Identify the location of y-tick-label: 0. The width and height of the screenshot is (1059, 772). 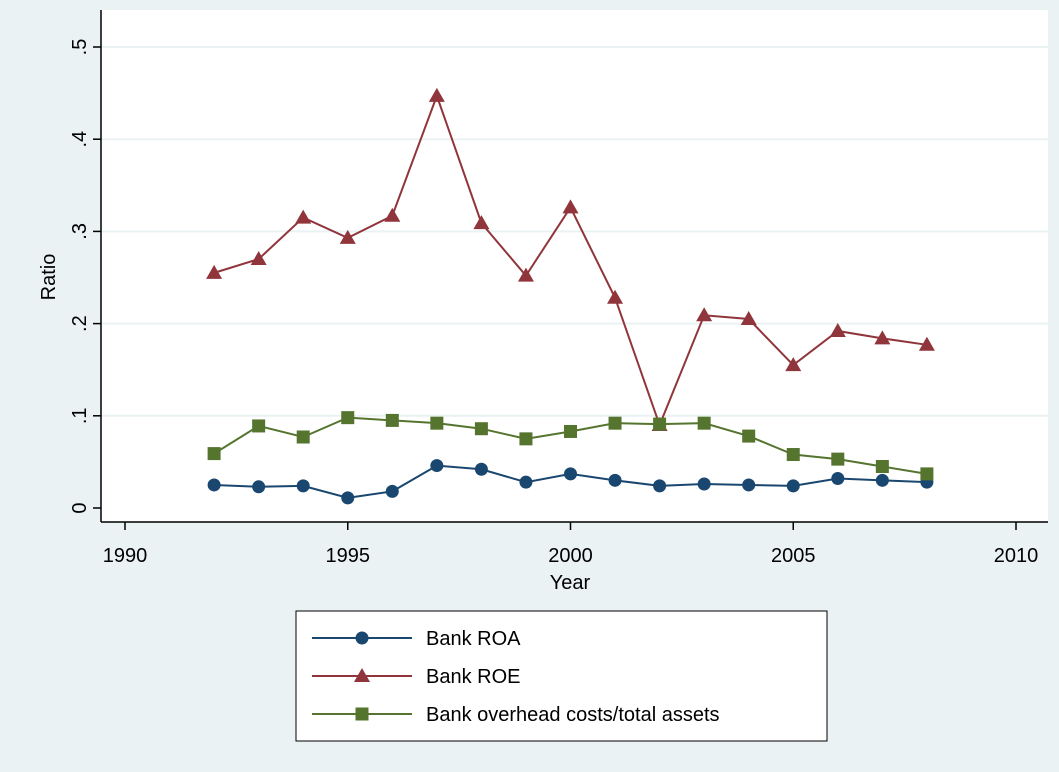
(80, 507).